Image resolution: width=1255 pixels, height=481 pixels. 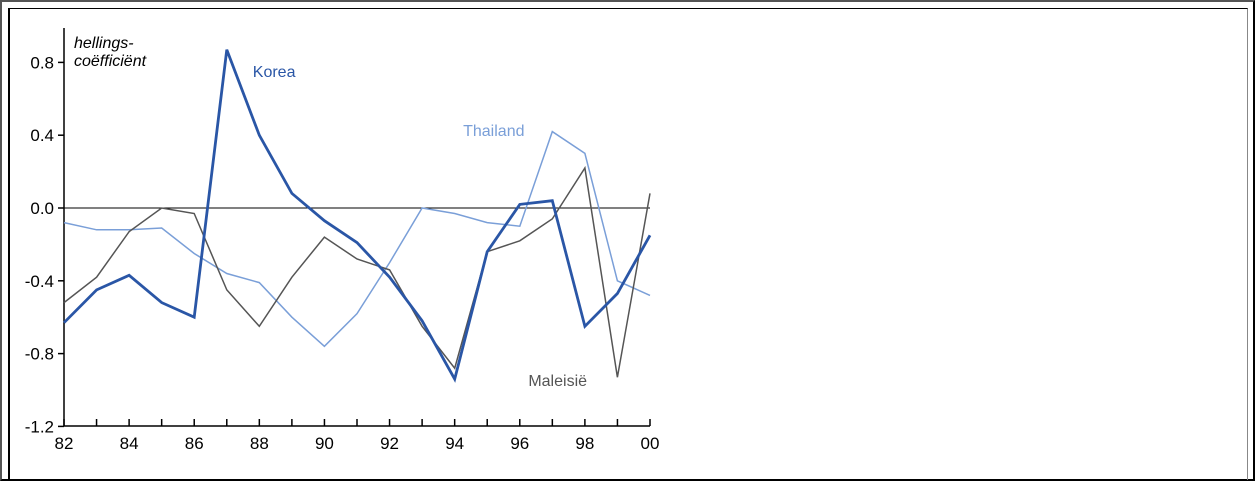 I want to click on series-label-0: Korea, so click(x=274, y=72).